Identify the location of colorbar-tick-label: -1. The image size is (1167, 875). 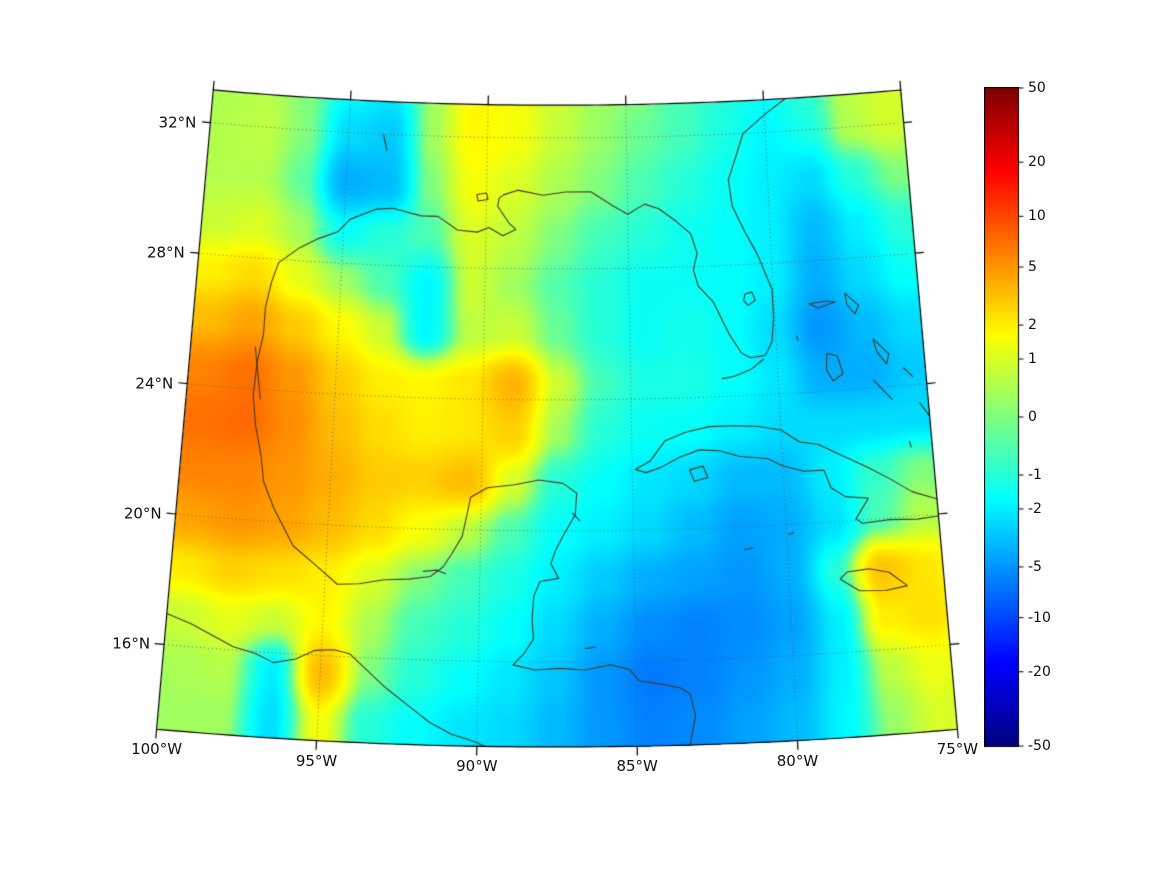
(1035, 474).